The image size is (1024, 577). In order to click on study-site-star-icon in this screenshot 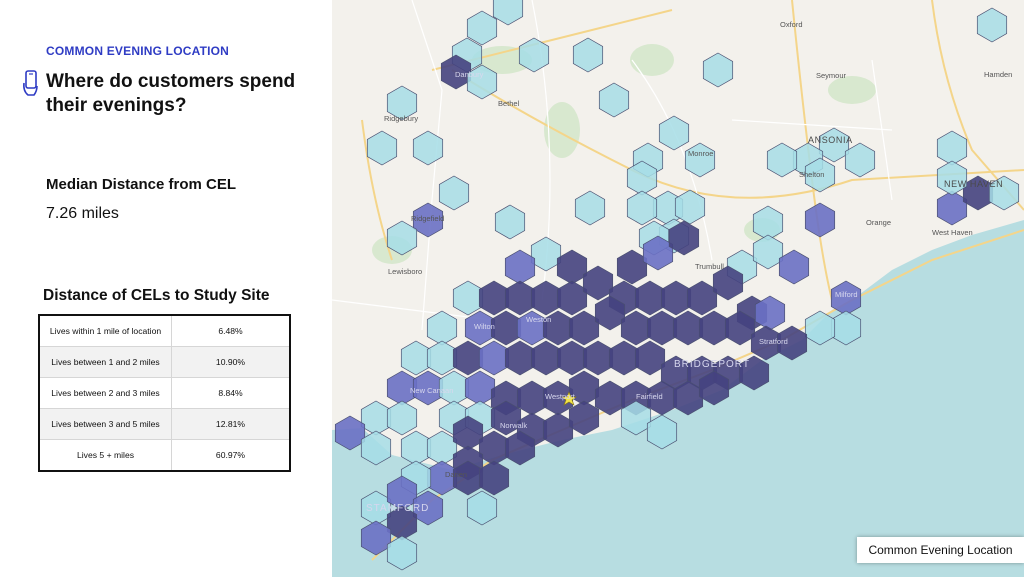, I will do `click(569, 398)`.